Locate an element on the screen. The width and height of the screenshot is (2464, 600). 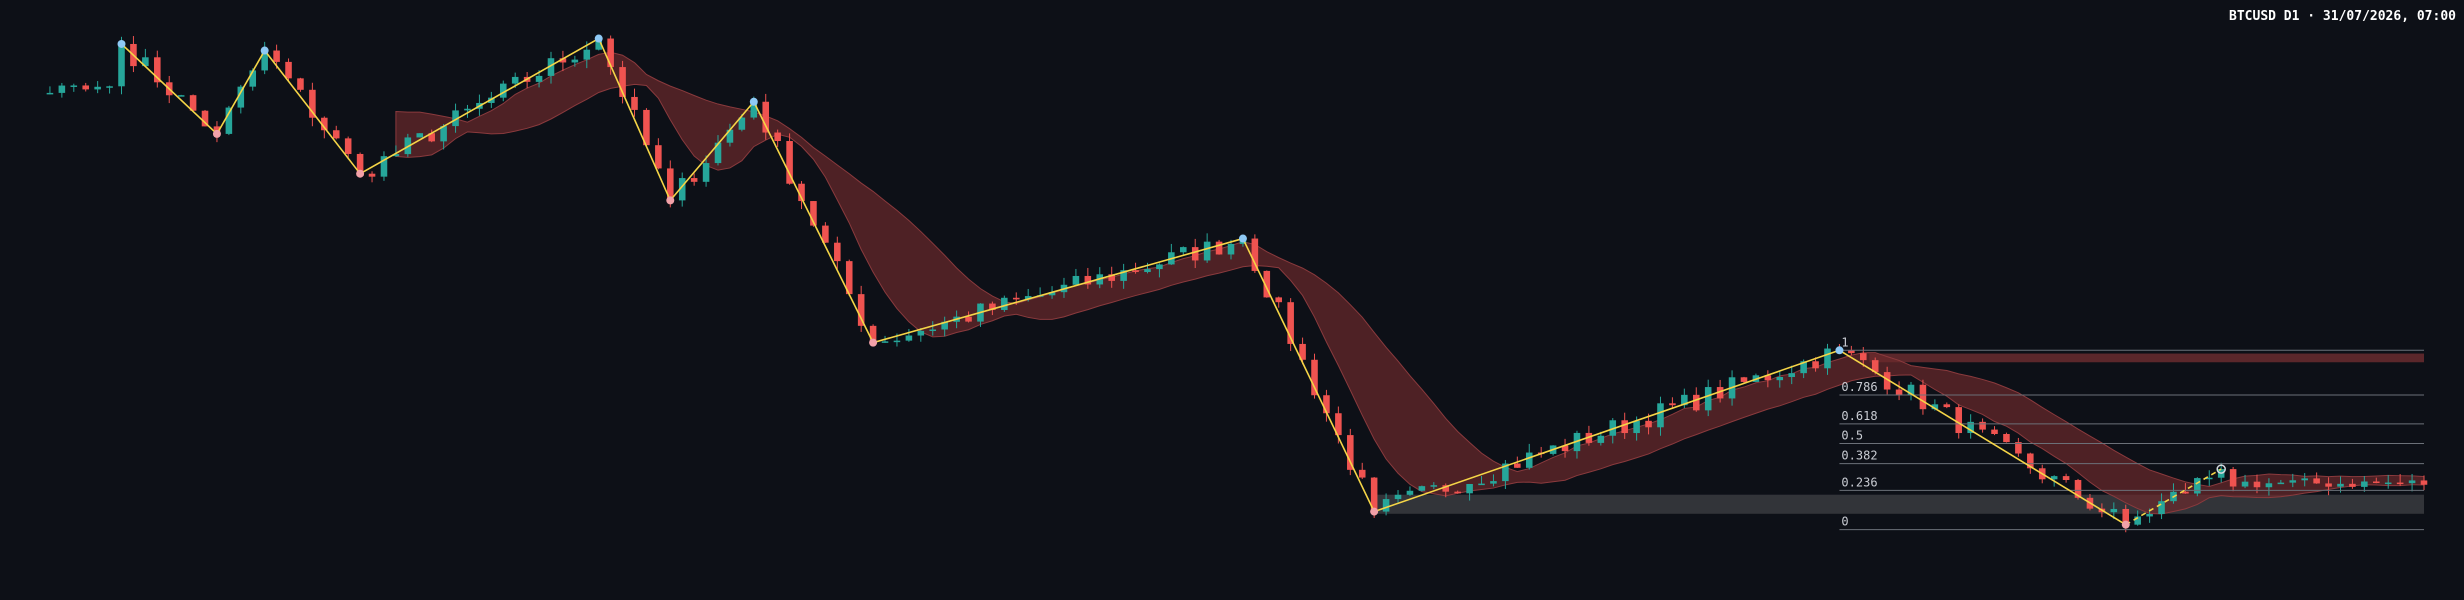
fibonacci-layer: 1 0.786 0.618 0.5 0.382 0.236 0 is located at coordinates (2131, 433).